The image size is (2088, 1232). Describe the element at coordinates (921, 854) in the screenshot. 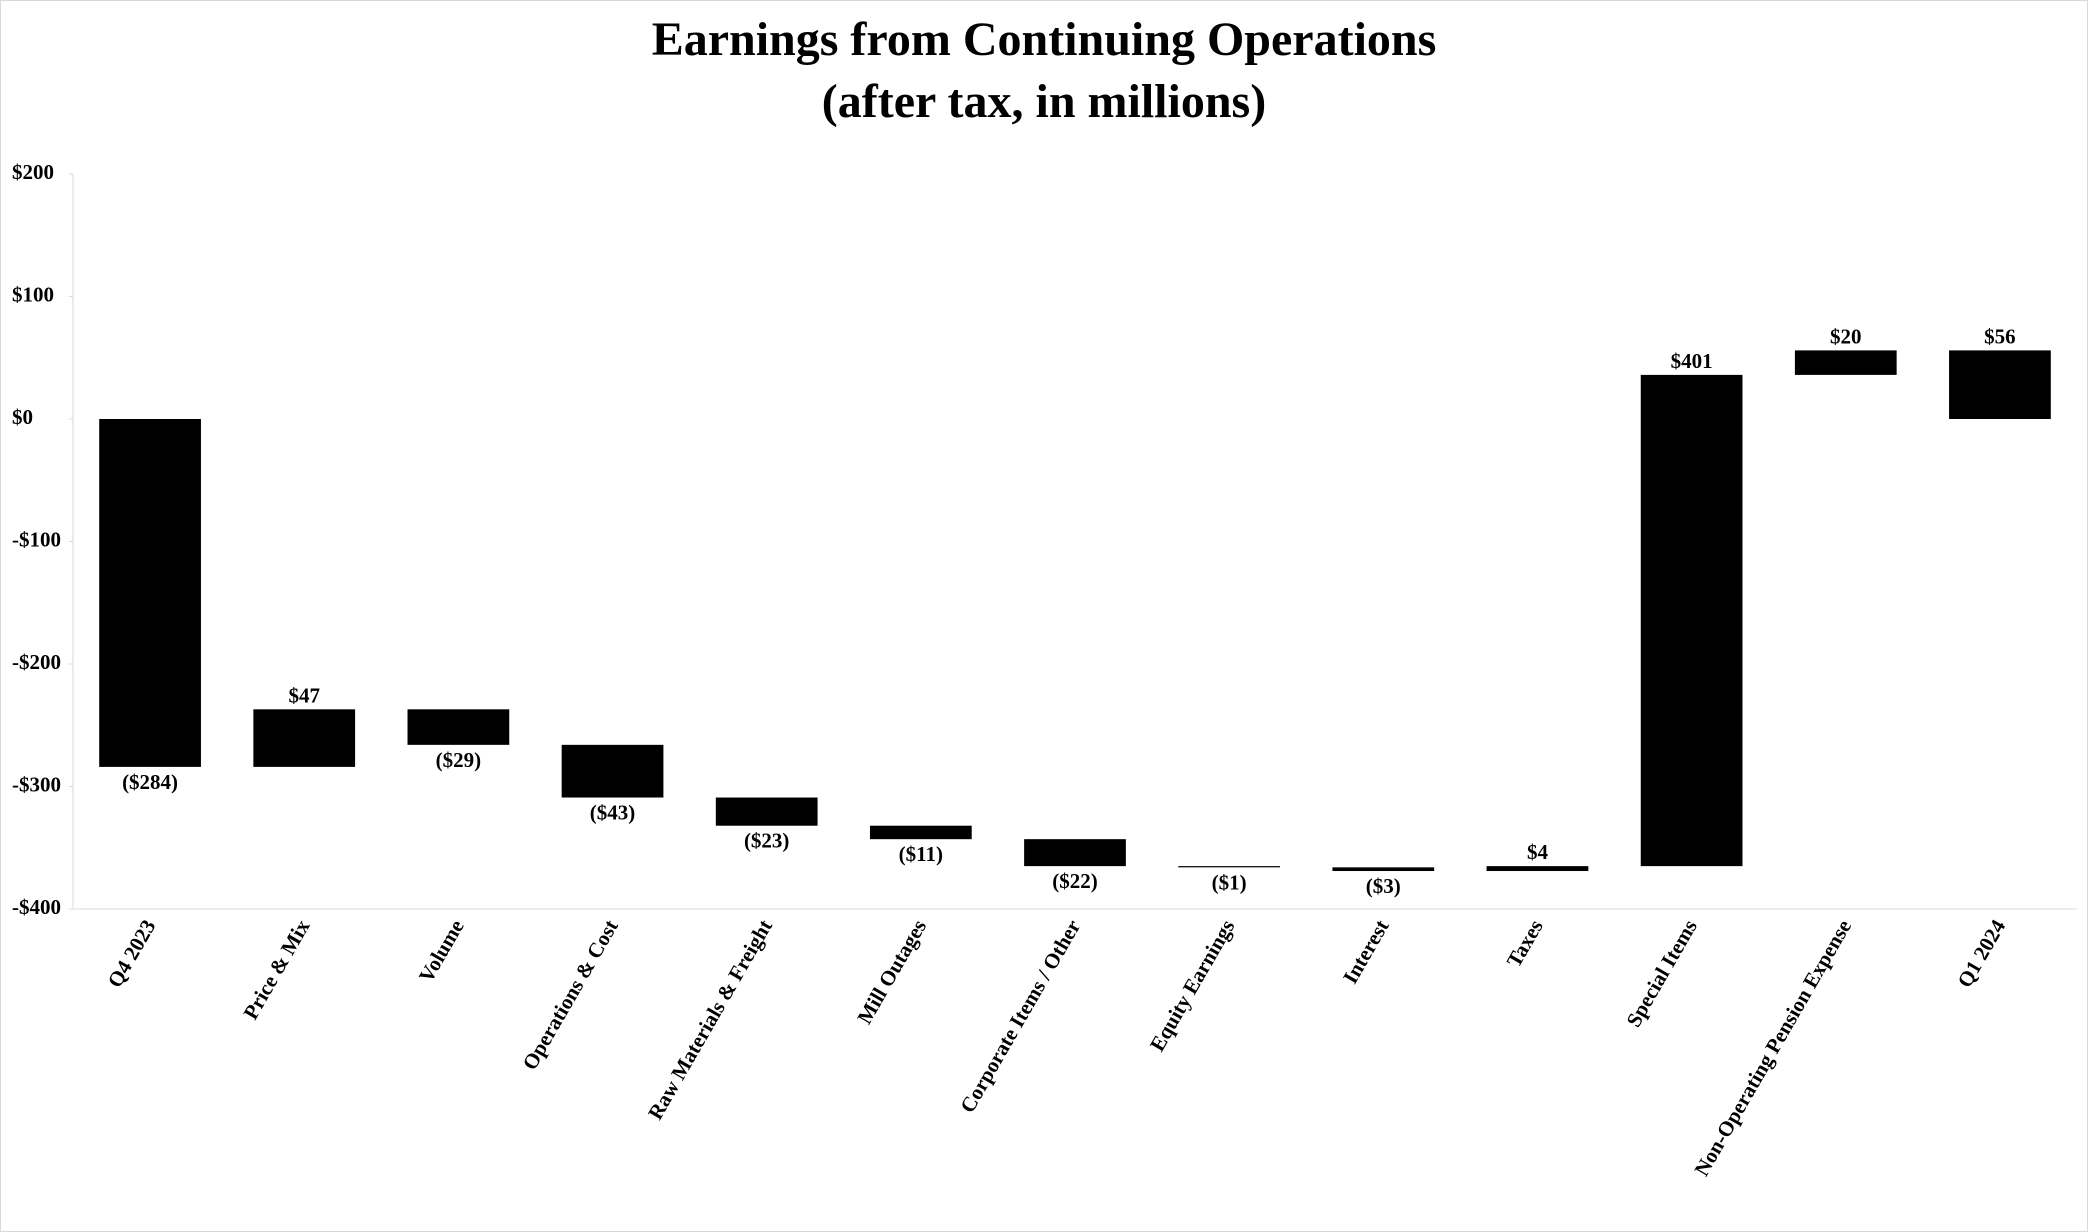

I see `value-label: ($11)` at that location.